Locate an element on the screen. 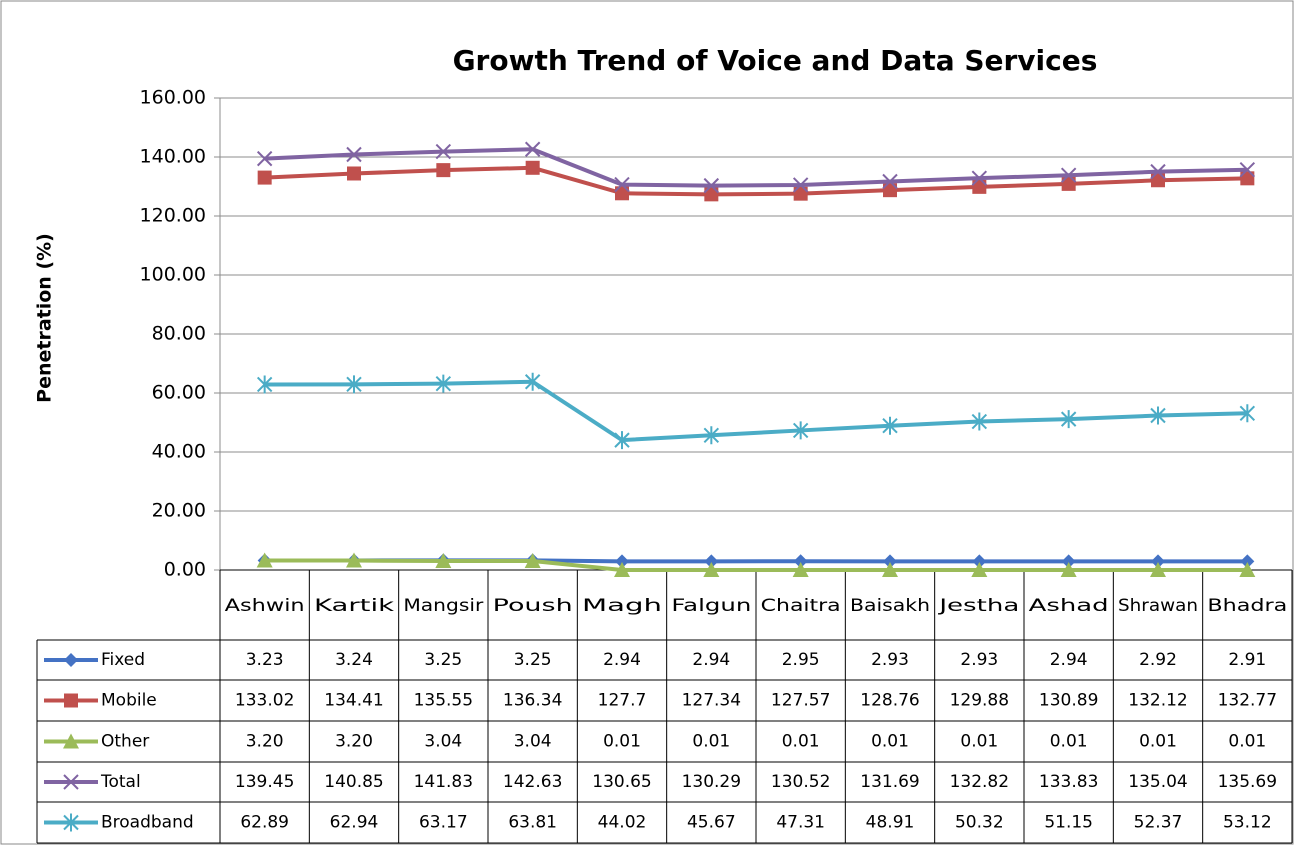  x-tick-label: Bhadra is located at coordinates (1247, 606).